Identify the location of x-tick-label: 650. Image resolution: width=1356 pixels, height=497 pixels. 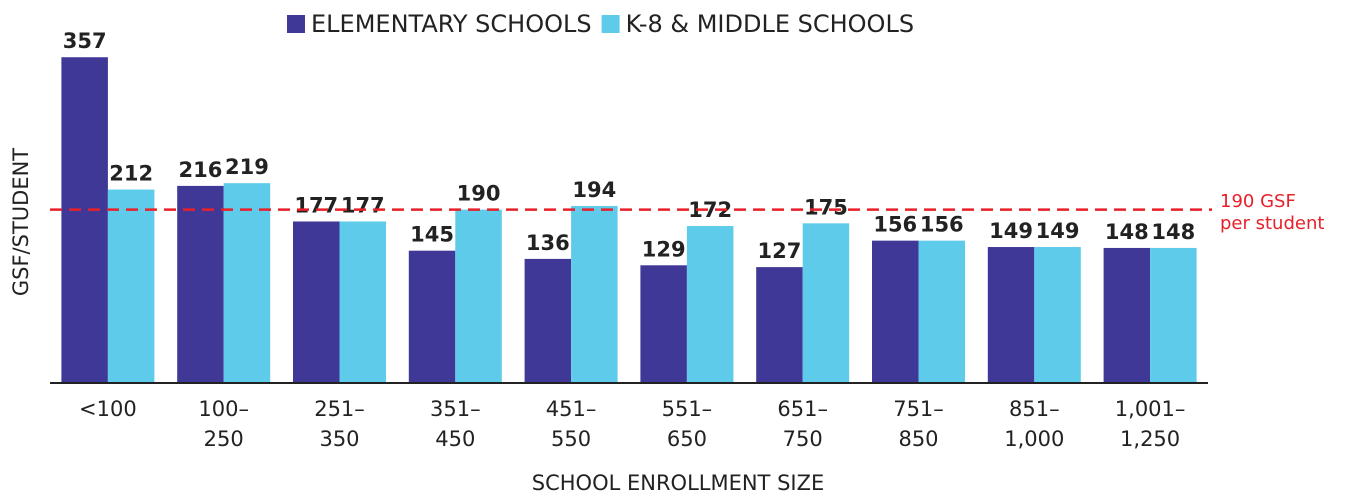
(687, 439).